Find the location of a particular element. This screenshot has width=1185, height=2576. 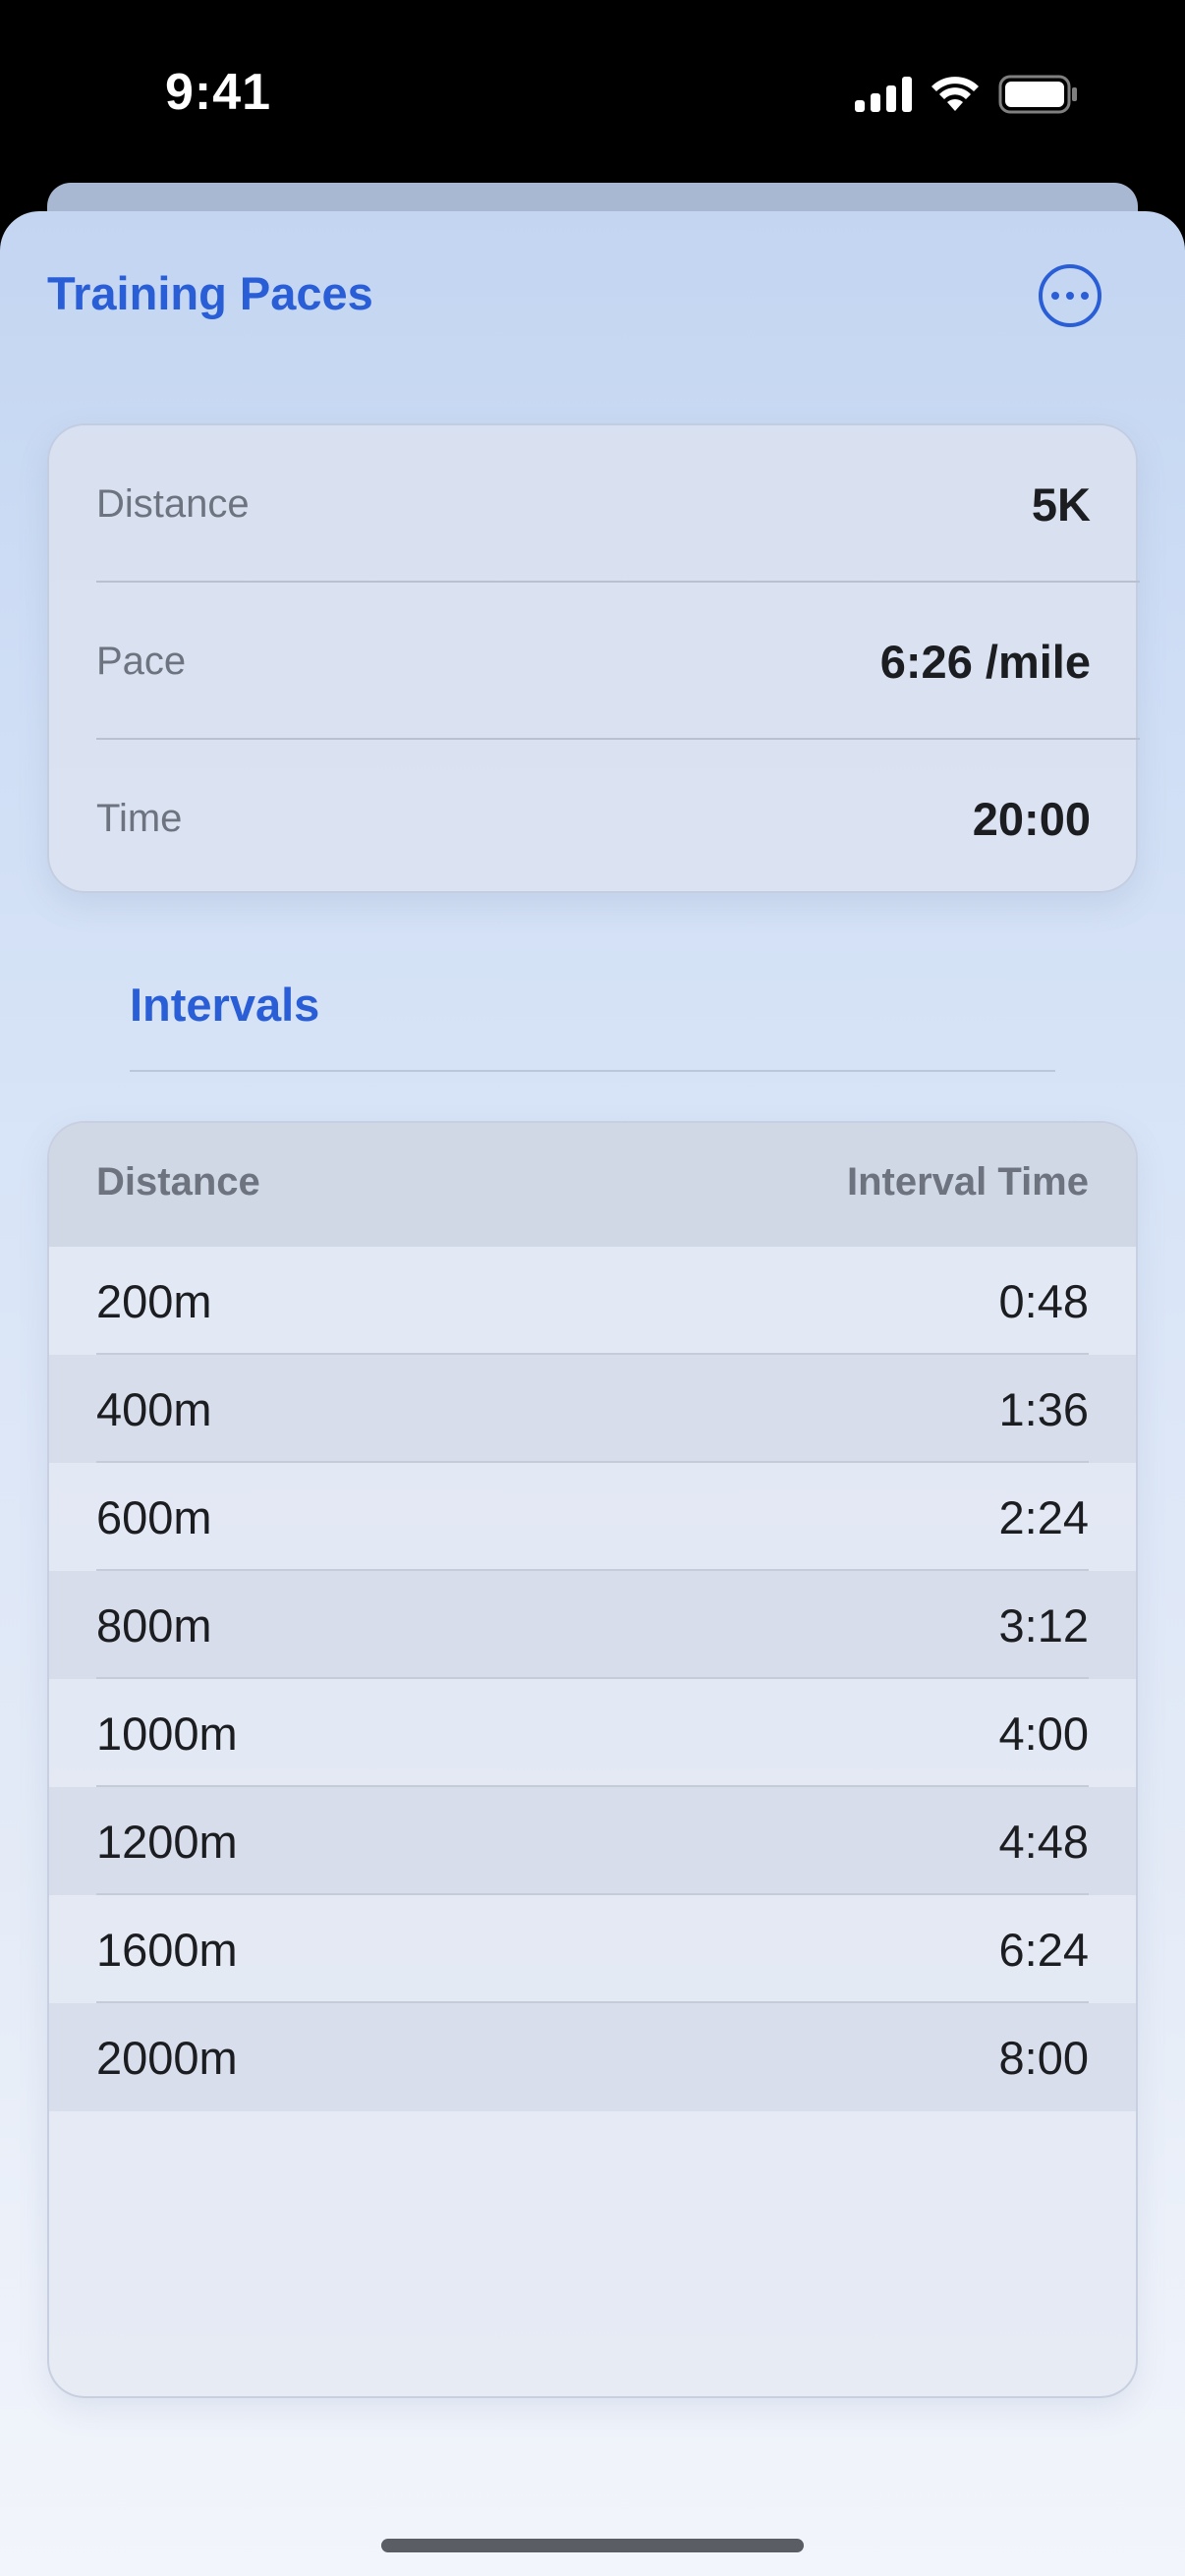

table-row: 1000m 4:00 is located at coordinates (592, 1733).